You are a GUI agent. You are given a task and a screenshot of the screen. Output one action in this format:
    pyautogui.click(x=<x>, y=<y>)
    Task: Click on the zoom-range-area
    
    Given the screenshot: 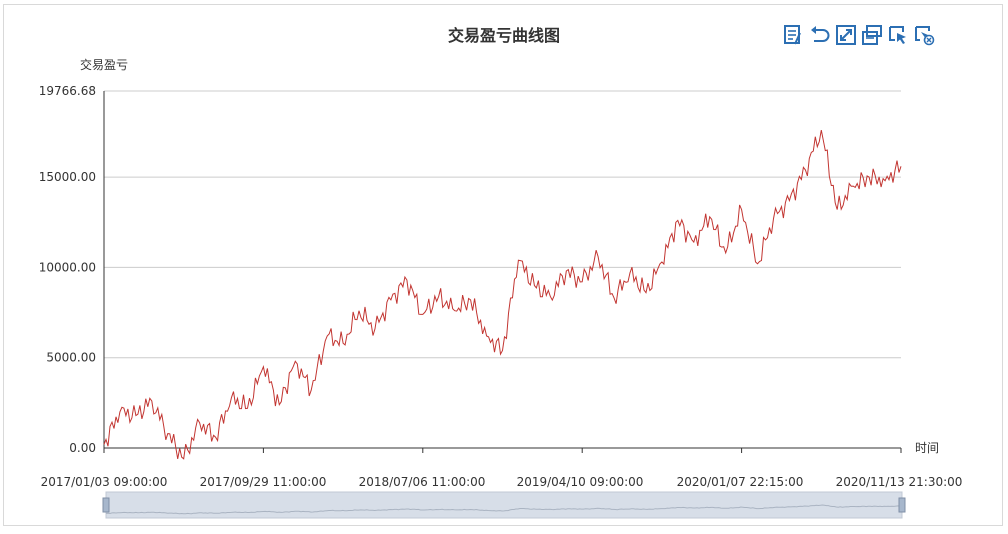 What is the action you would take?
    pyautogui.click(x=504, y=505)
    